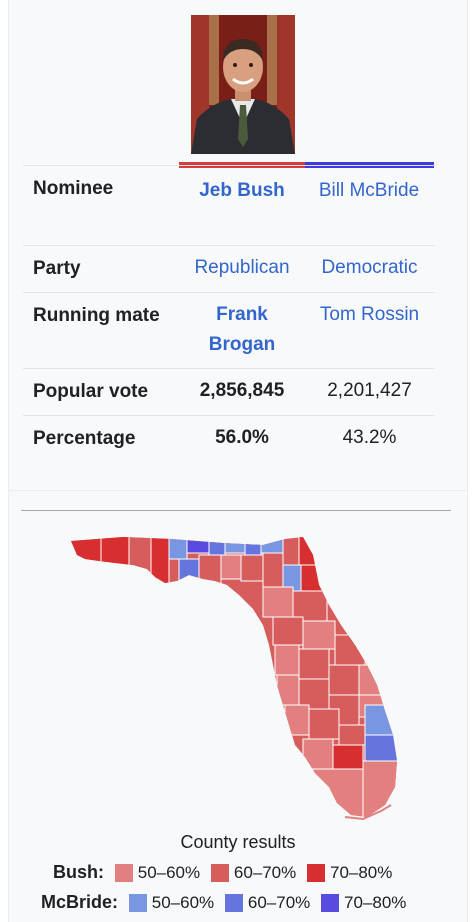 The width and height of the screenshot is (474, 922). I want to click on nominee-mcbride-link: Bill McBride, so click(369, 190).